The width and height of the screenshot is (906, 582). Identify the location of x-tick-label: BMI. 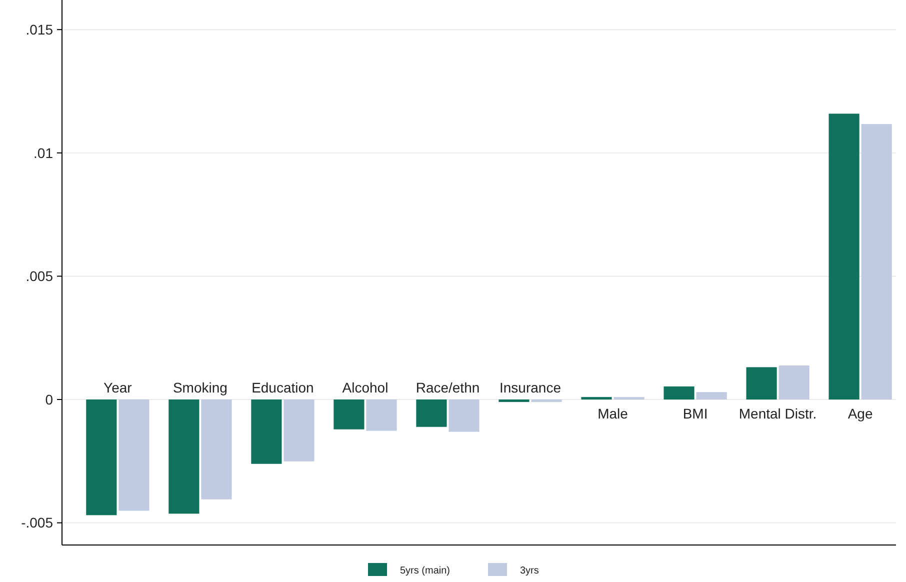
(695, 414).